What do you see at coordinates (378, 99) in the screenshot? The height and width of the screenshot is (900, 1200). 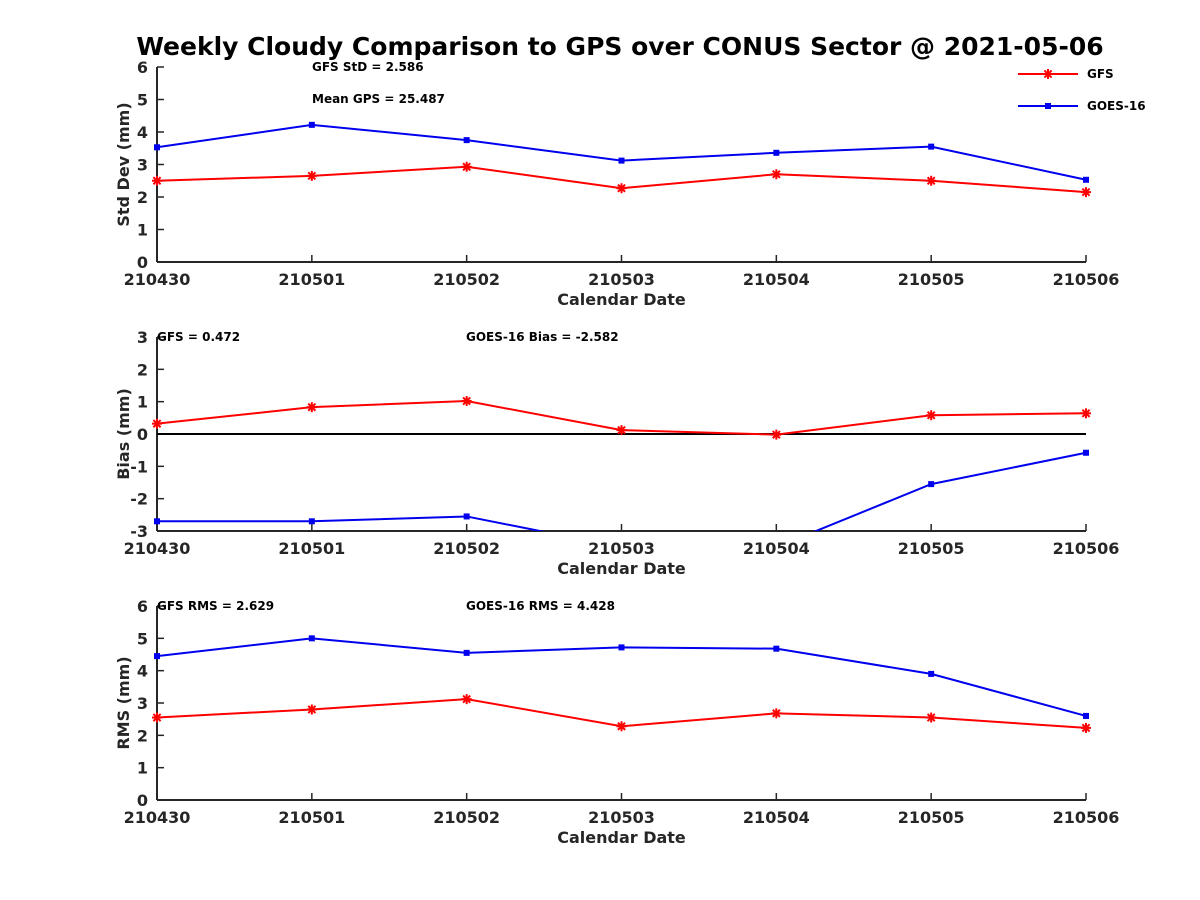 I see `stat-annotation: Mean GPS = 25.487` at bounding box center [378, 99].